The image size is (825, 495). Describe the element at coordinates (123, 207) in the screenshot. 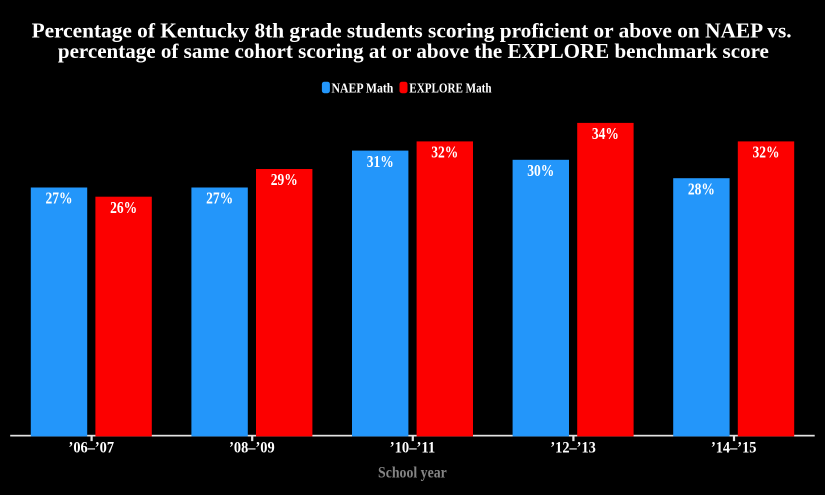

I see `svg-text: 26%` at that location.